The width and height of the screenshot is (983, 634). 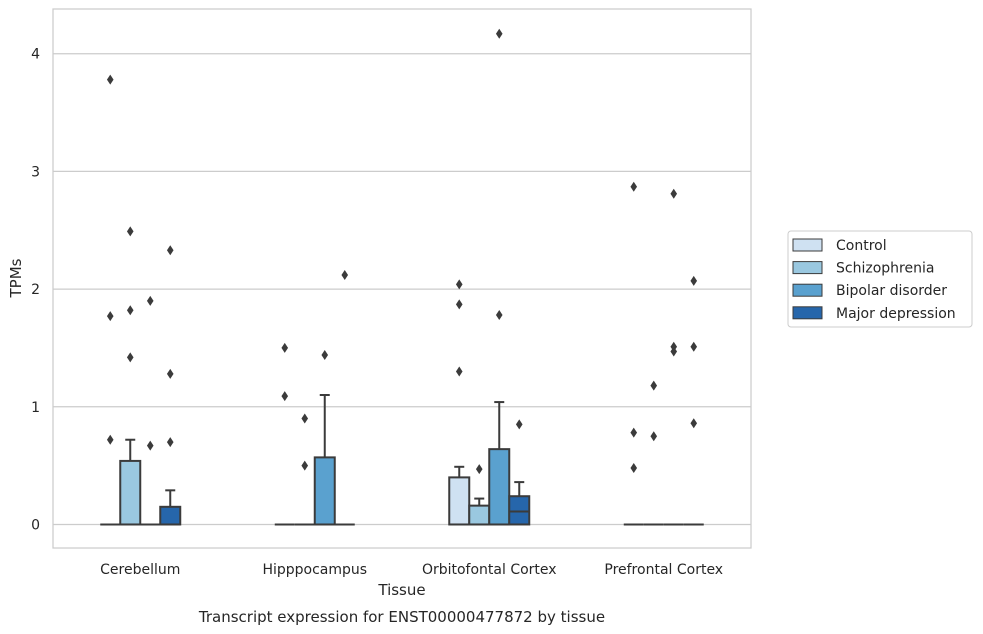 What do you see at coordinates (35, 55) in the screenshot?
I see `y-tick-label: 4` at bounding box center [35, 55].